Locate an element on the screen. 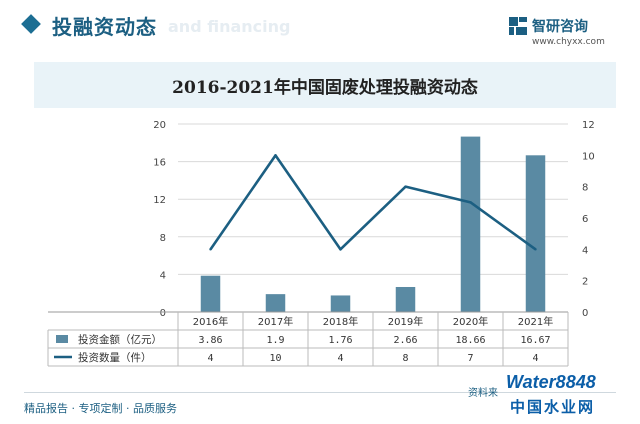  brand-name: 智研咨询 is located at coordinates (560, 27).